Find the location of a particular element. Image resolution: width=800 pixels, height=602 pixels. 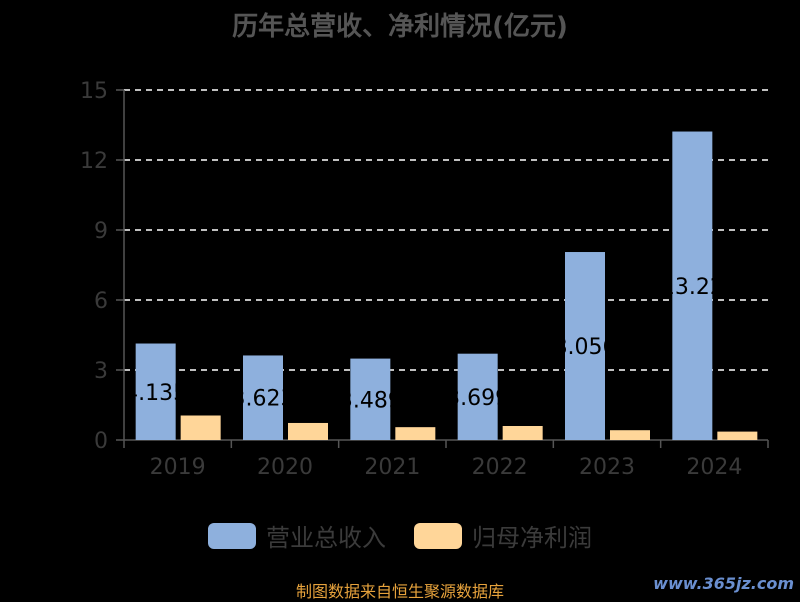

y-tick-label: 3 is located at coordinates (101, 371).